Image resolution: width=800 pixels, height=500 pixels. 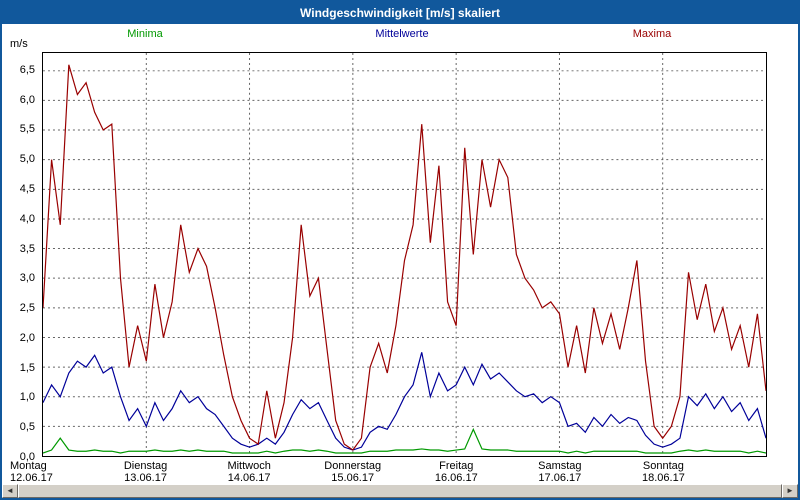 I want to click on day-date: 17.06.17, so click(x=560, y=478).